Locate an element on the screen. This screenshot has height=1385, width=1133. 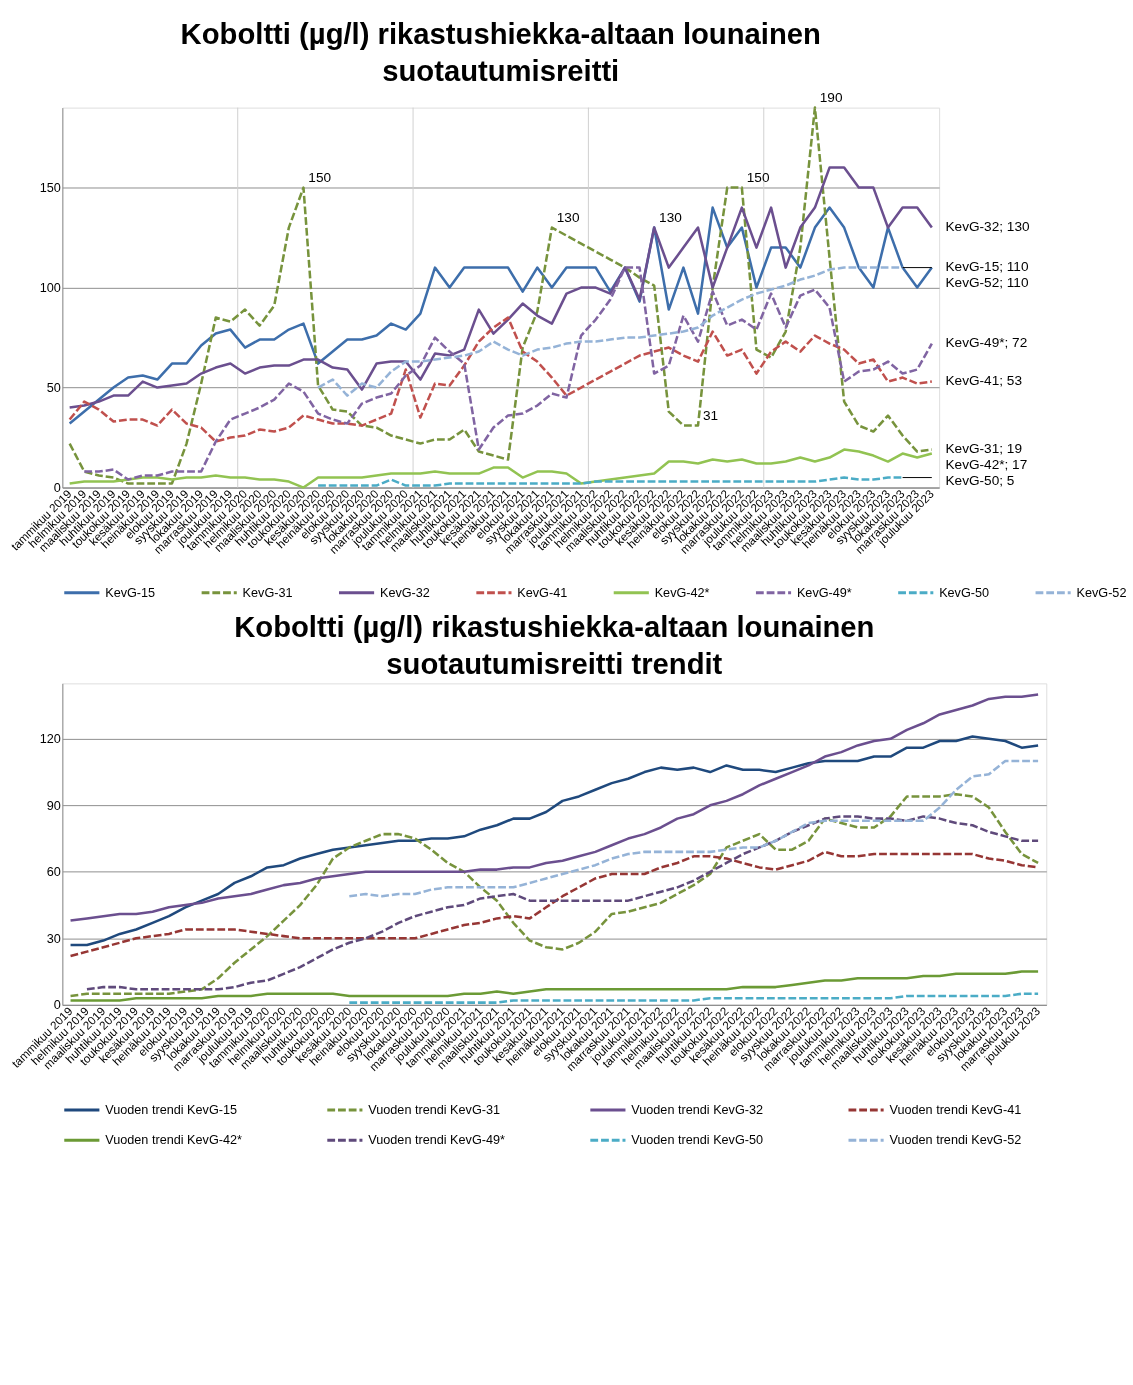
legend-label: KevG-31 is located at coordinates (267, 592).